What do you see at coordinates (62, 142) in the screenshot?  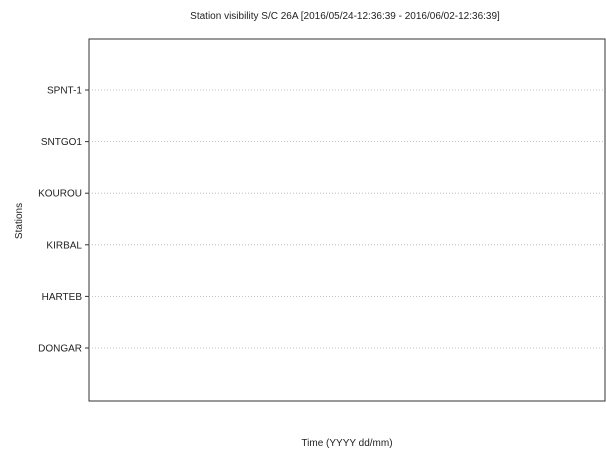 I see `station-label-sntgo1: SNTGO1` at bounding box center [62, 142].